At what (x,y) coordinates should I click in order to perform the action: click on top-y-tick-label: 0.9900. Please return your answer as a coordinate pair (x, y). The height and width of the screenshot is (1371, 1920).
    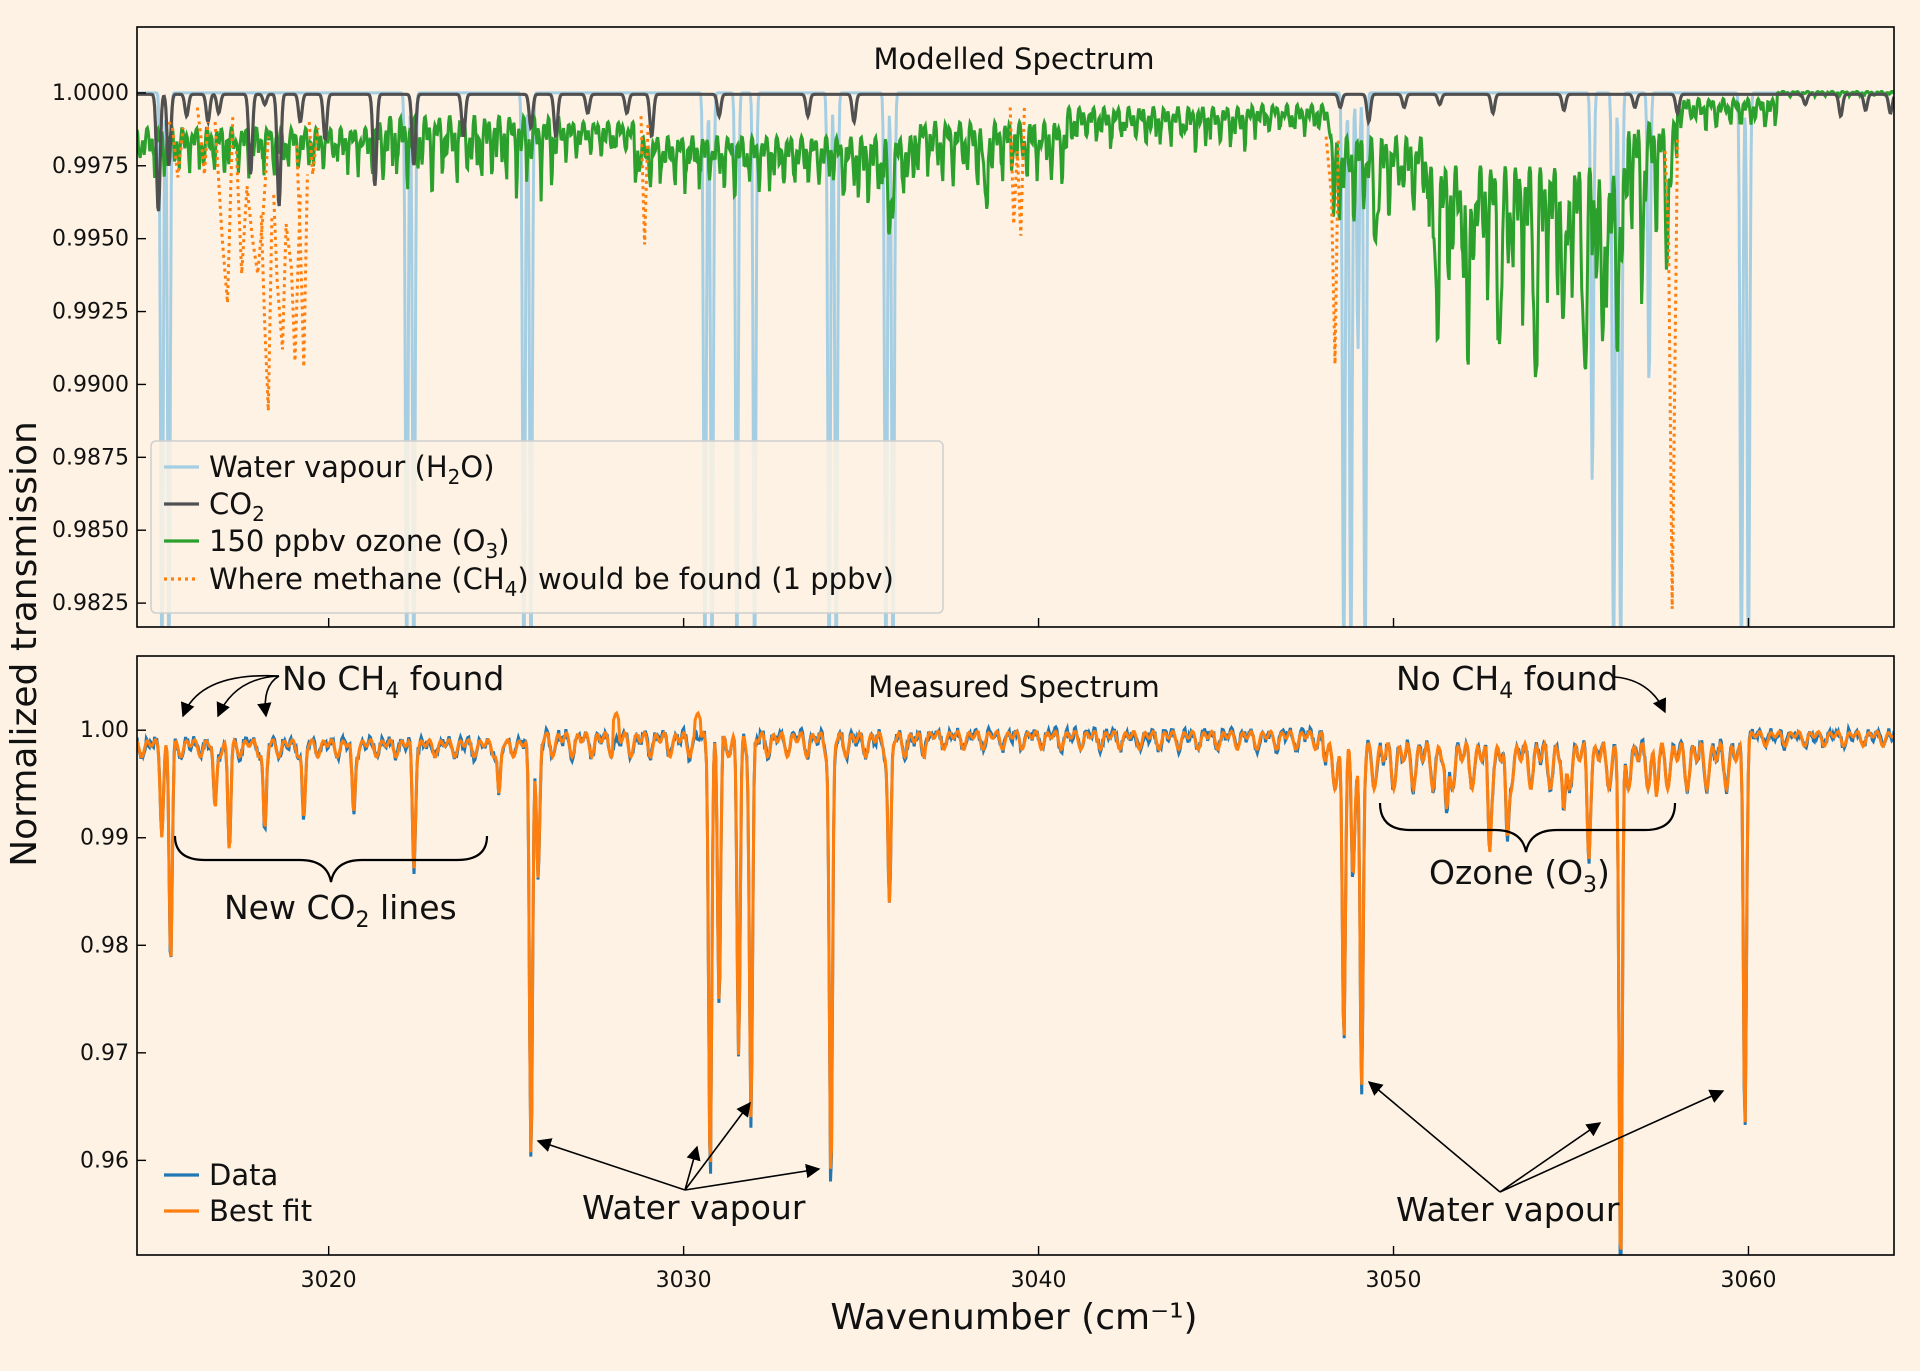
    Looking at the image, I should click on (90, 384).